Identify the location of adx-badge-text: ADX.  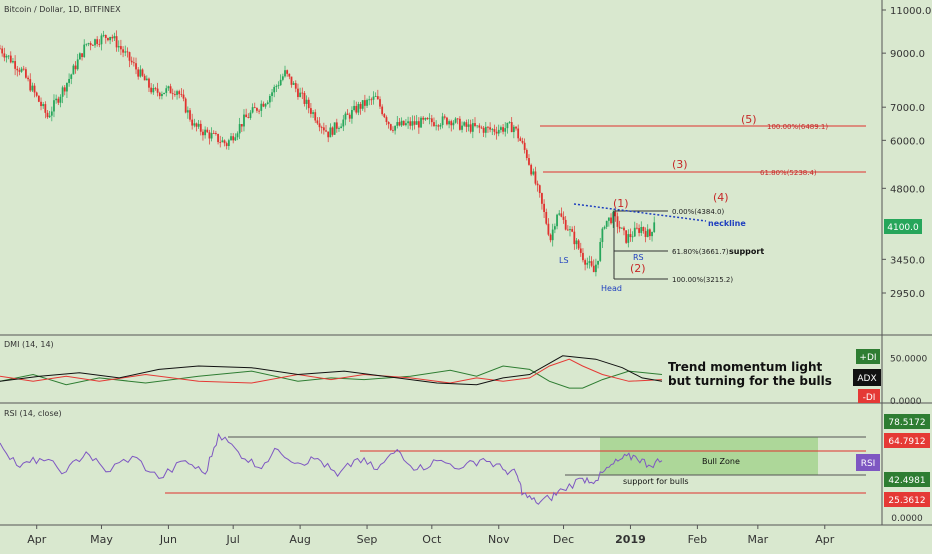
(866, 379).